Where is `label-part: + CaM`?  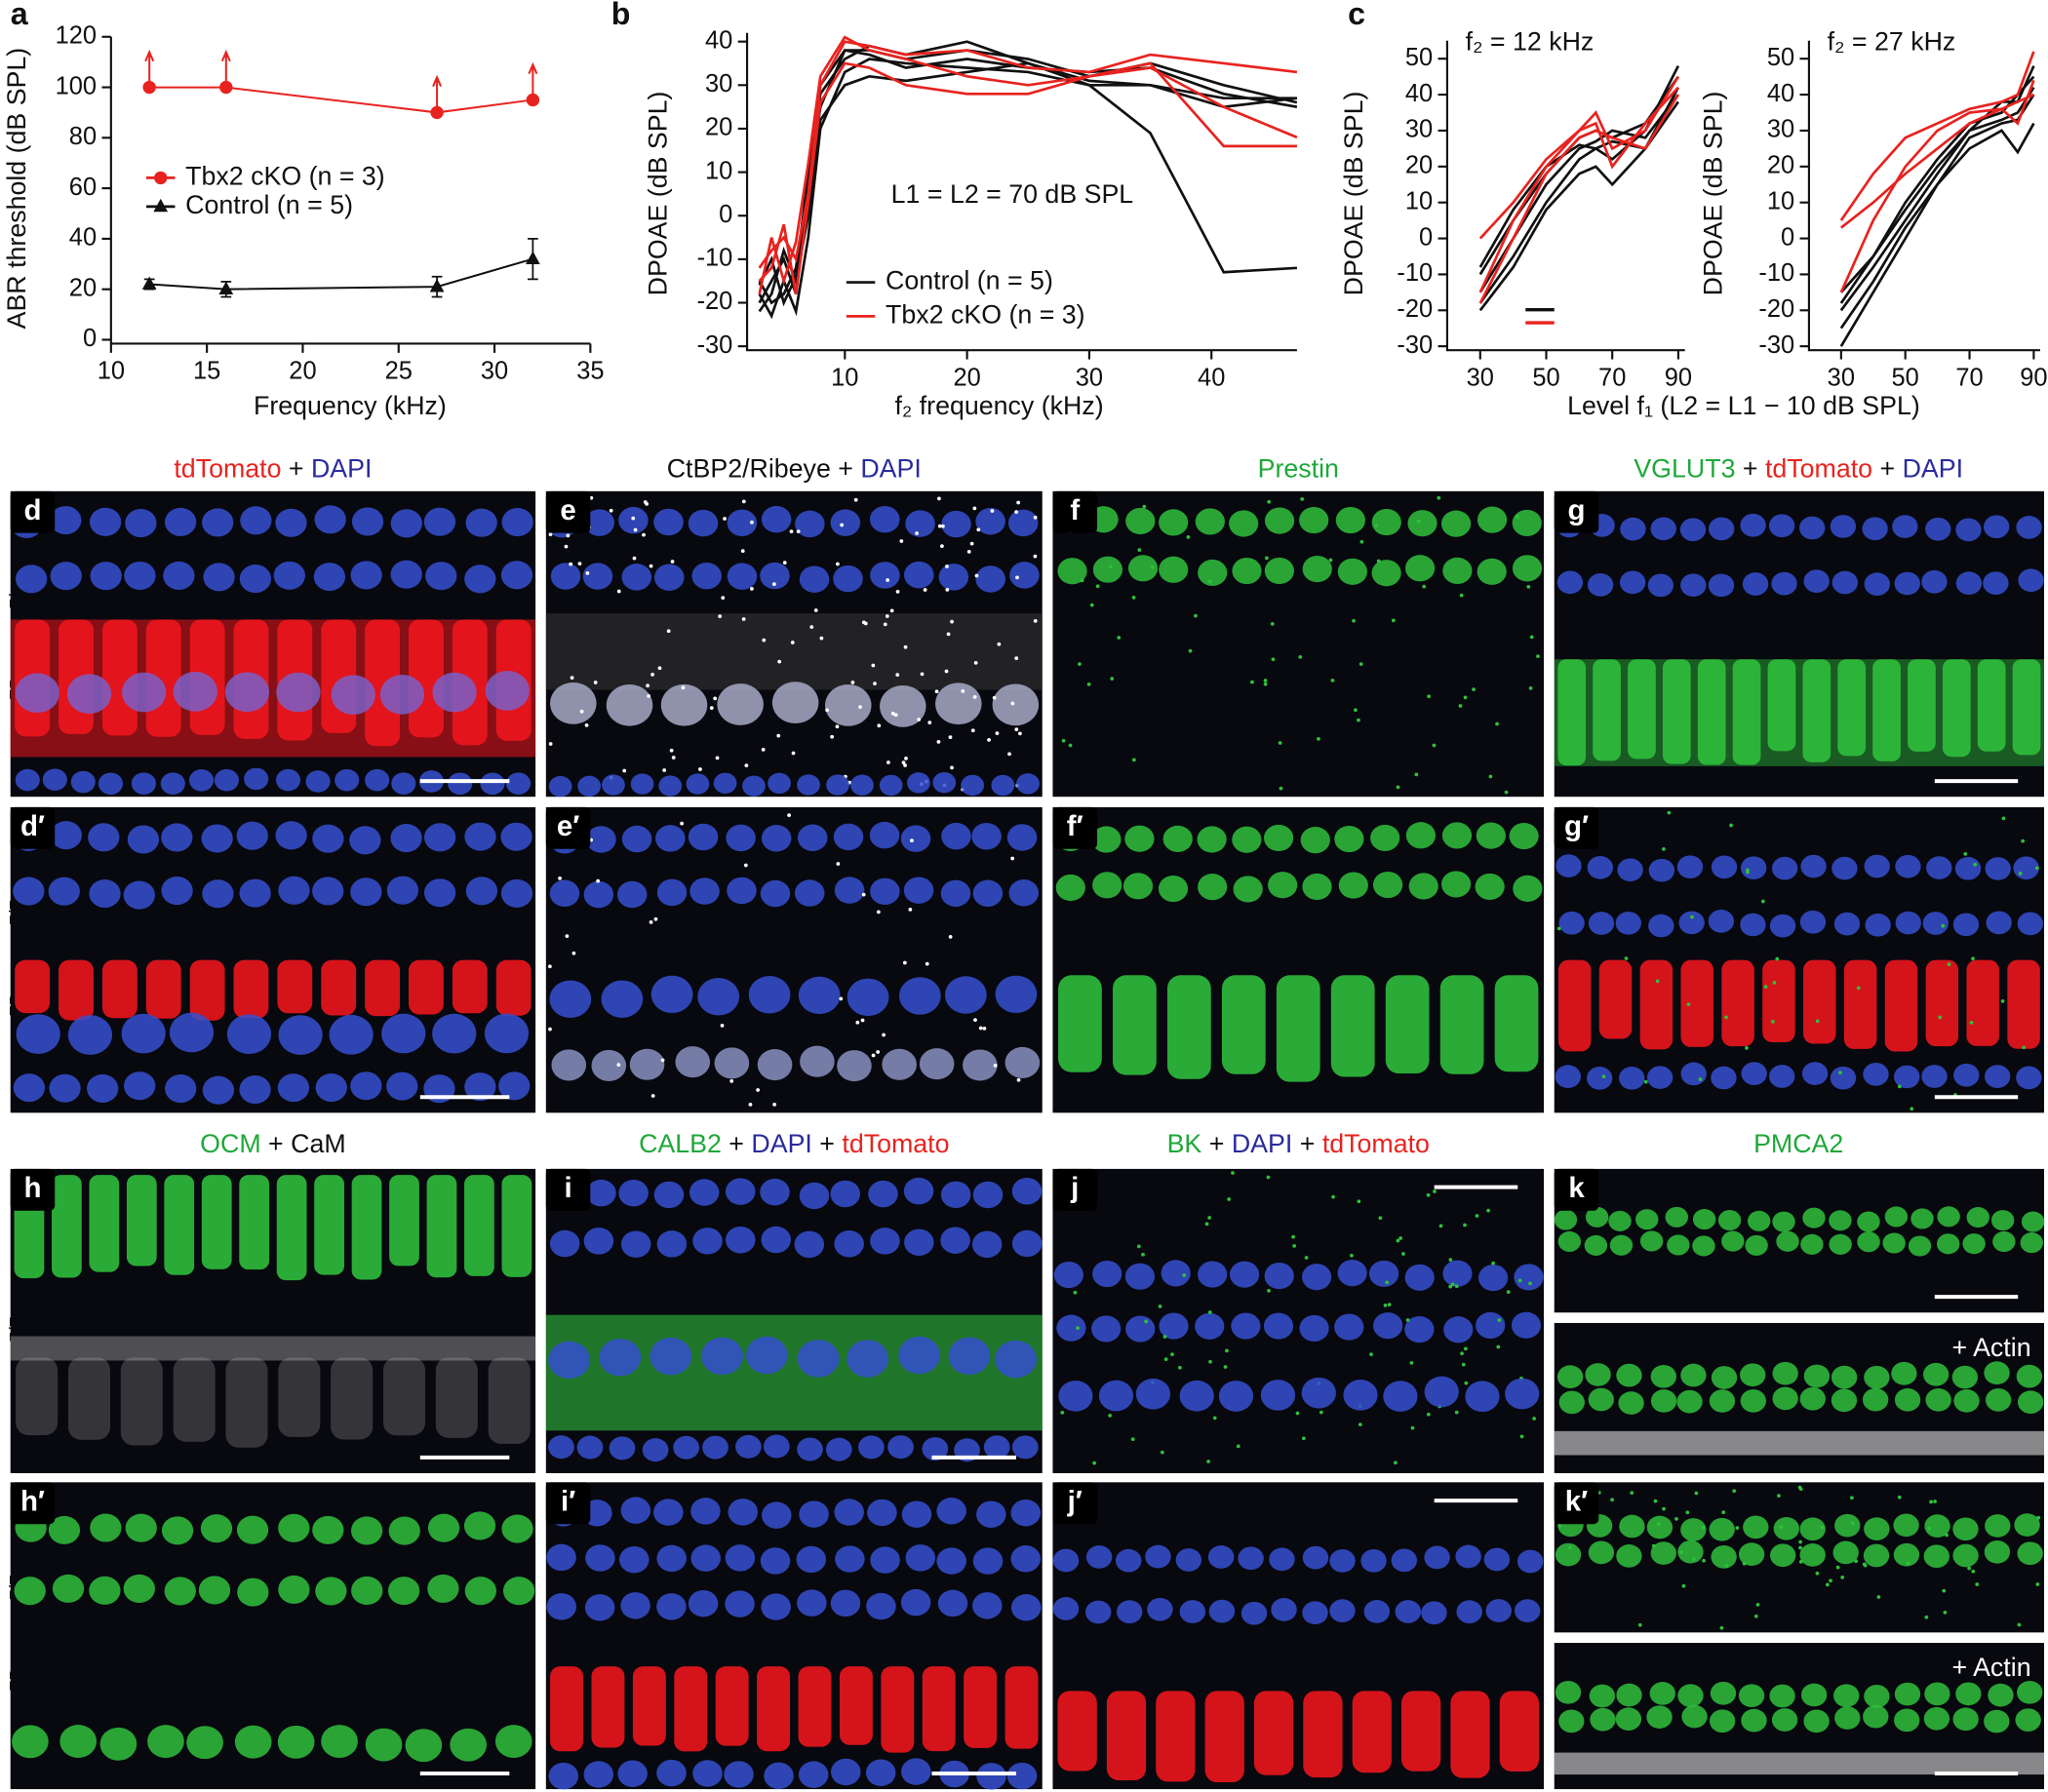 label-part: + CaM is located at coordinates (303, 1143).